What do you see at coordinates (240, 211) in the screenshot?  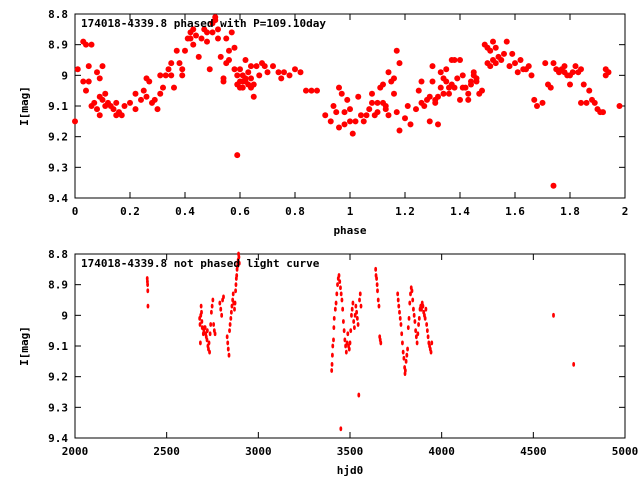 I see `x-tick-label: 0.6` at bounding box center [240, 211].